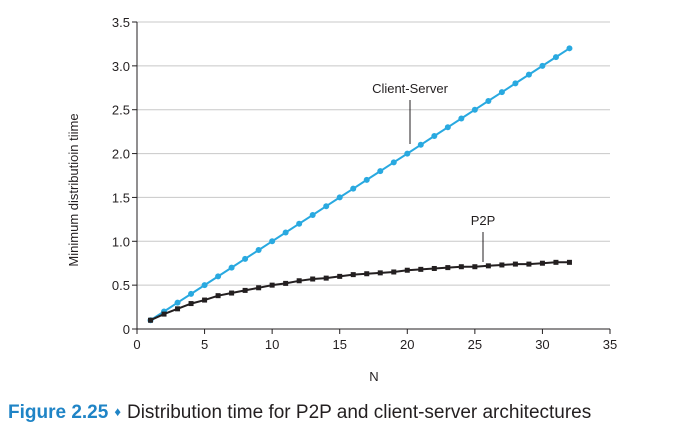 Image resolution: width=689 pixels, height=436 pixels. What do you see at coordinates (475, 344) in the screenshot?
I see `x-tick-label: 25` at bounding box center [475, 344].